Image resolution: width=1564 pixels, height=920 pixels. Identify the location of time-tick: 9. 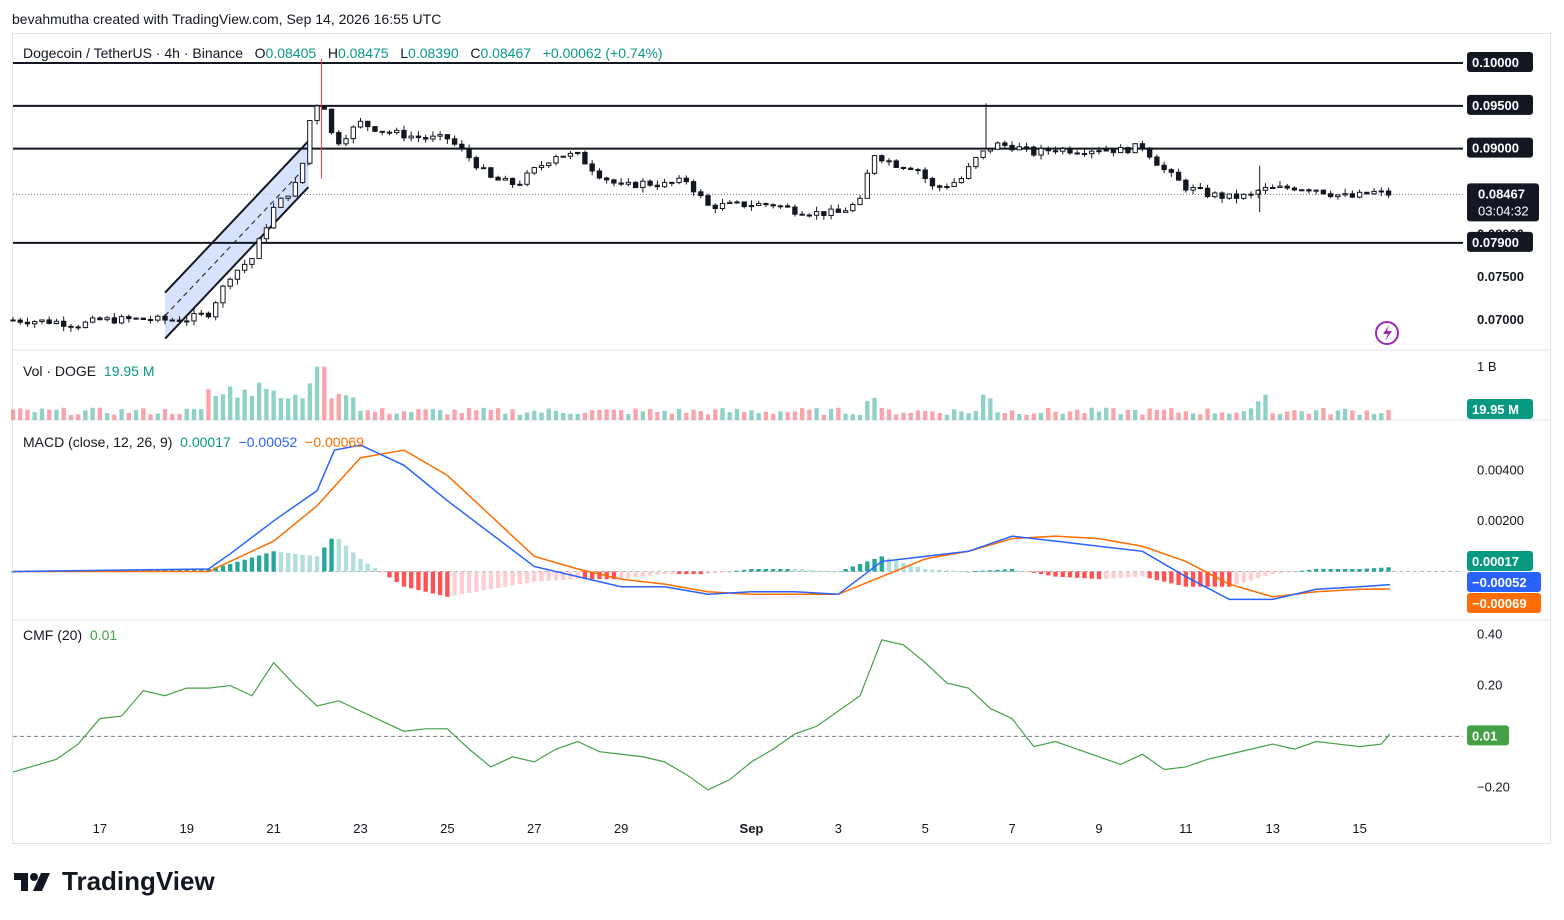
(1098, 828).